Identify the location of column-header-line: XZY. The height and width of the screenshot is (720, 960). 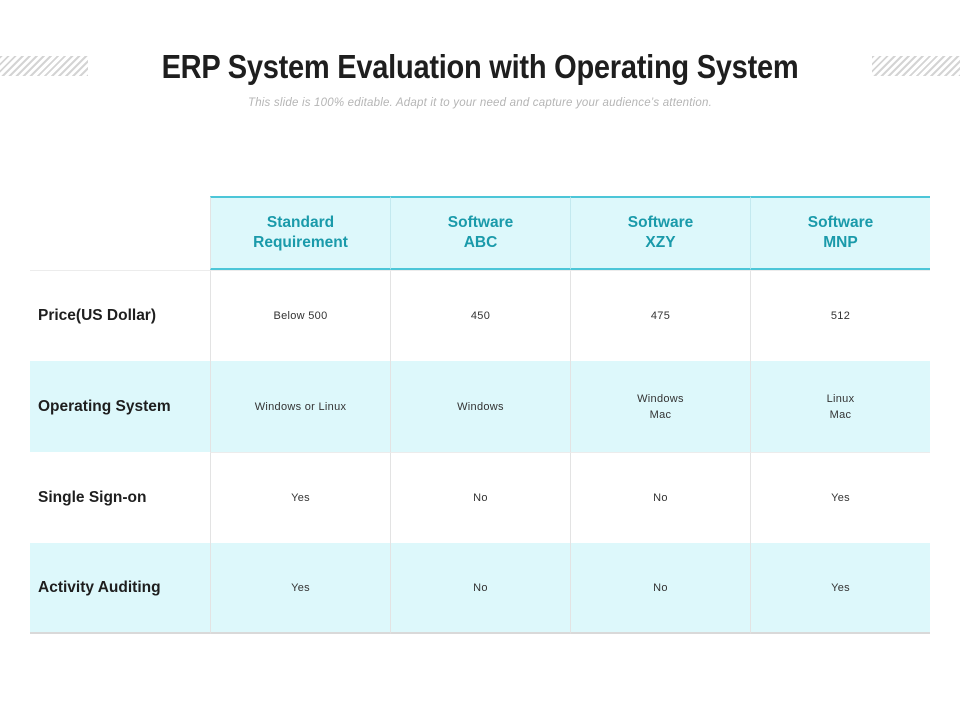
(660, 242).